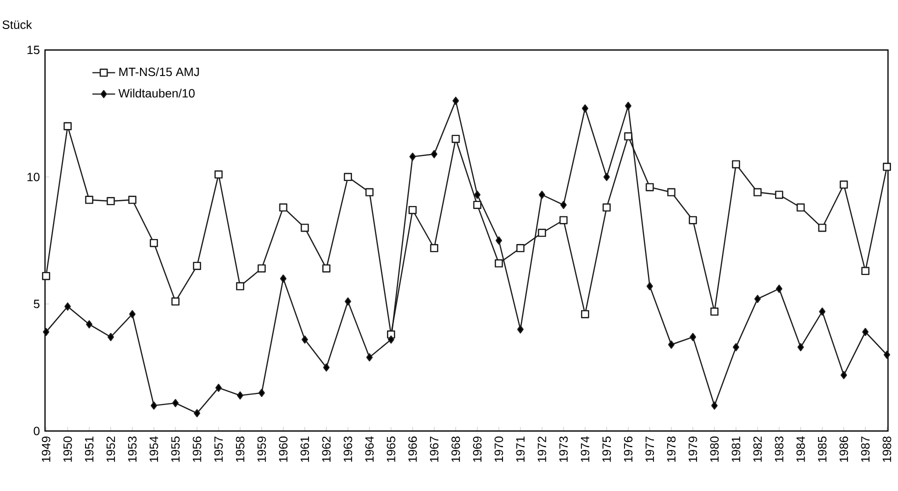 The width and height of the screenshot is (898, 491). What do you see at coordinates (779, 449) in the screenshot?
I see `x-tick-label: 1983` at bounding box center [779, 449].